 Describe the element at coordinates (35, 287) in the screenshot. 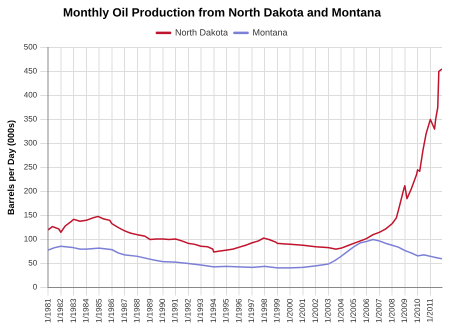

I see `y-tick-label: 0` at that location.